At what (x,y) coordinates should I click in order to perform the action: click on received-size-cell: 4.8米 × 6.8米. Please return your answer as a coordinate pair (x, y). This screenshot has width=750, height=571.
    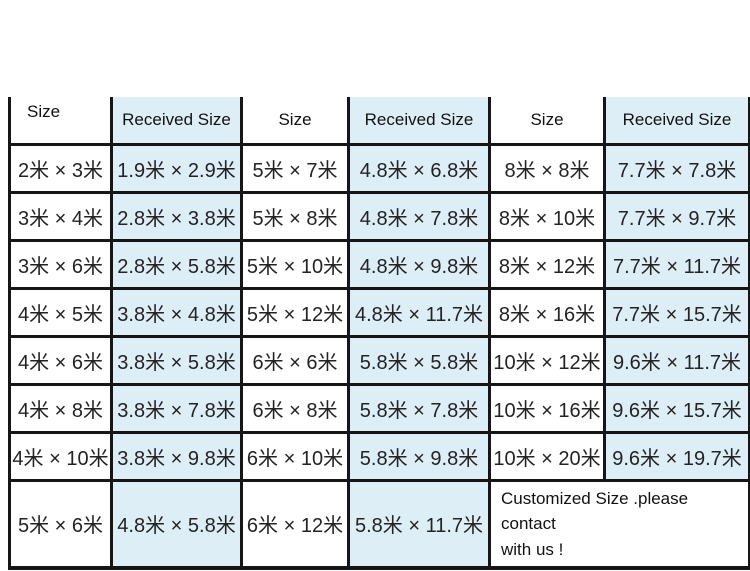
    Looking at the image, I should click on (419, 168).